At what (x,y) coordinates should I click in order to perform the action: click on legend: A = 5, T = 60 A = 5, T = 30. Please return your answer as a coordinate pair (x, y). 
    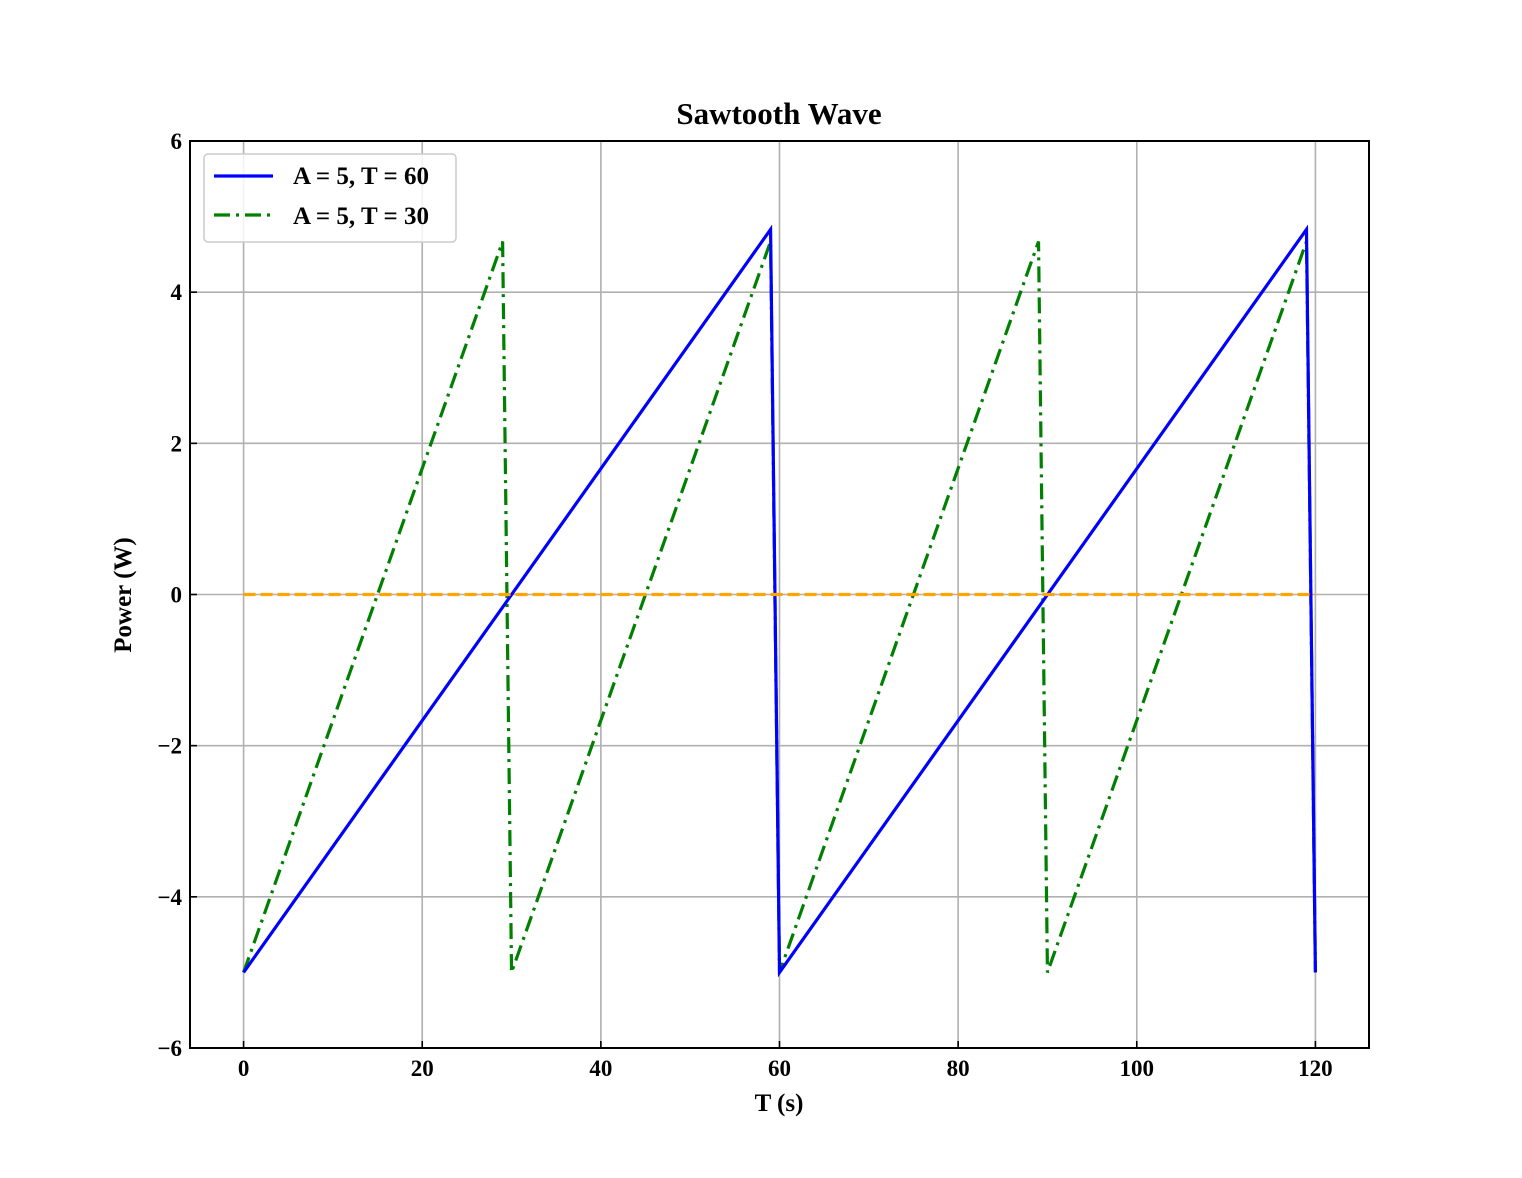
    Looking at the image, I should click on (330, 198).